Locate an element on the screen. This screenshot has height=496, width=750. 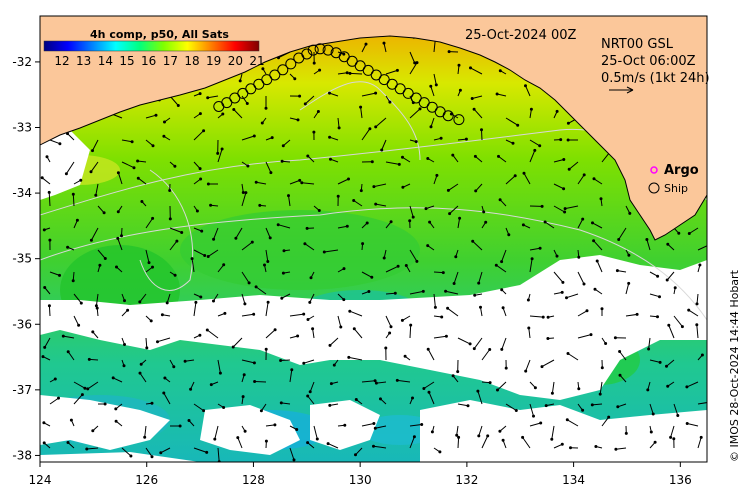
colorbar-ticks: 12 13 14 15 16 17 18 19 20 21 is located at coordinates (159, 61).